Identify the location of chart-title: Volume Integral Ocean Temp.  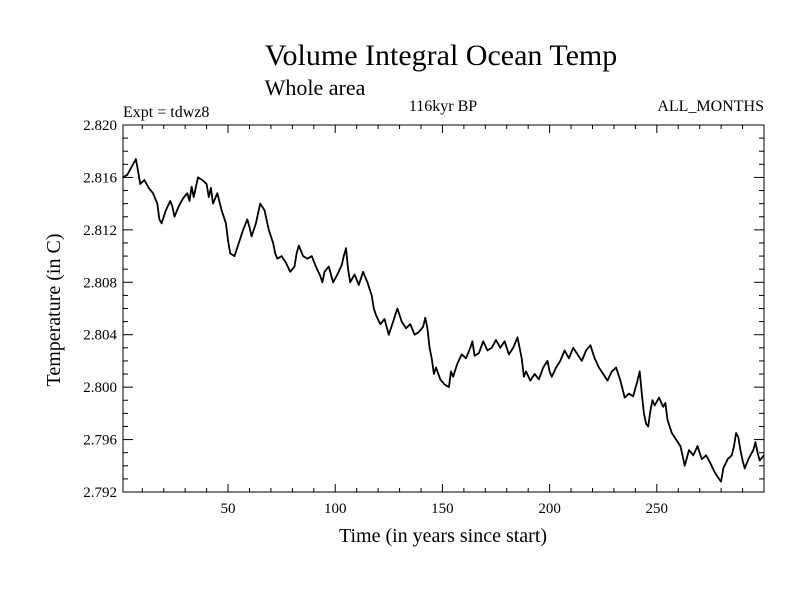
(441, 55).